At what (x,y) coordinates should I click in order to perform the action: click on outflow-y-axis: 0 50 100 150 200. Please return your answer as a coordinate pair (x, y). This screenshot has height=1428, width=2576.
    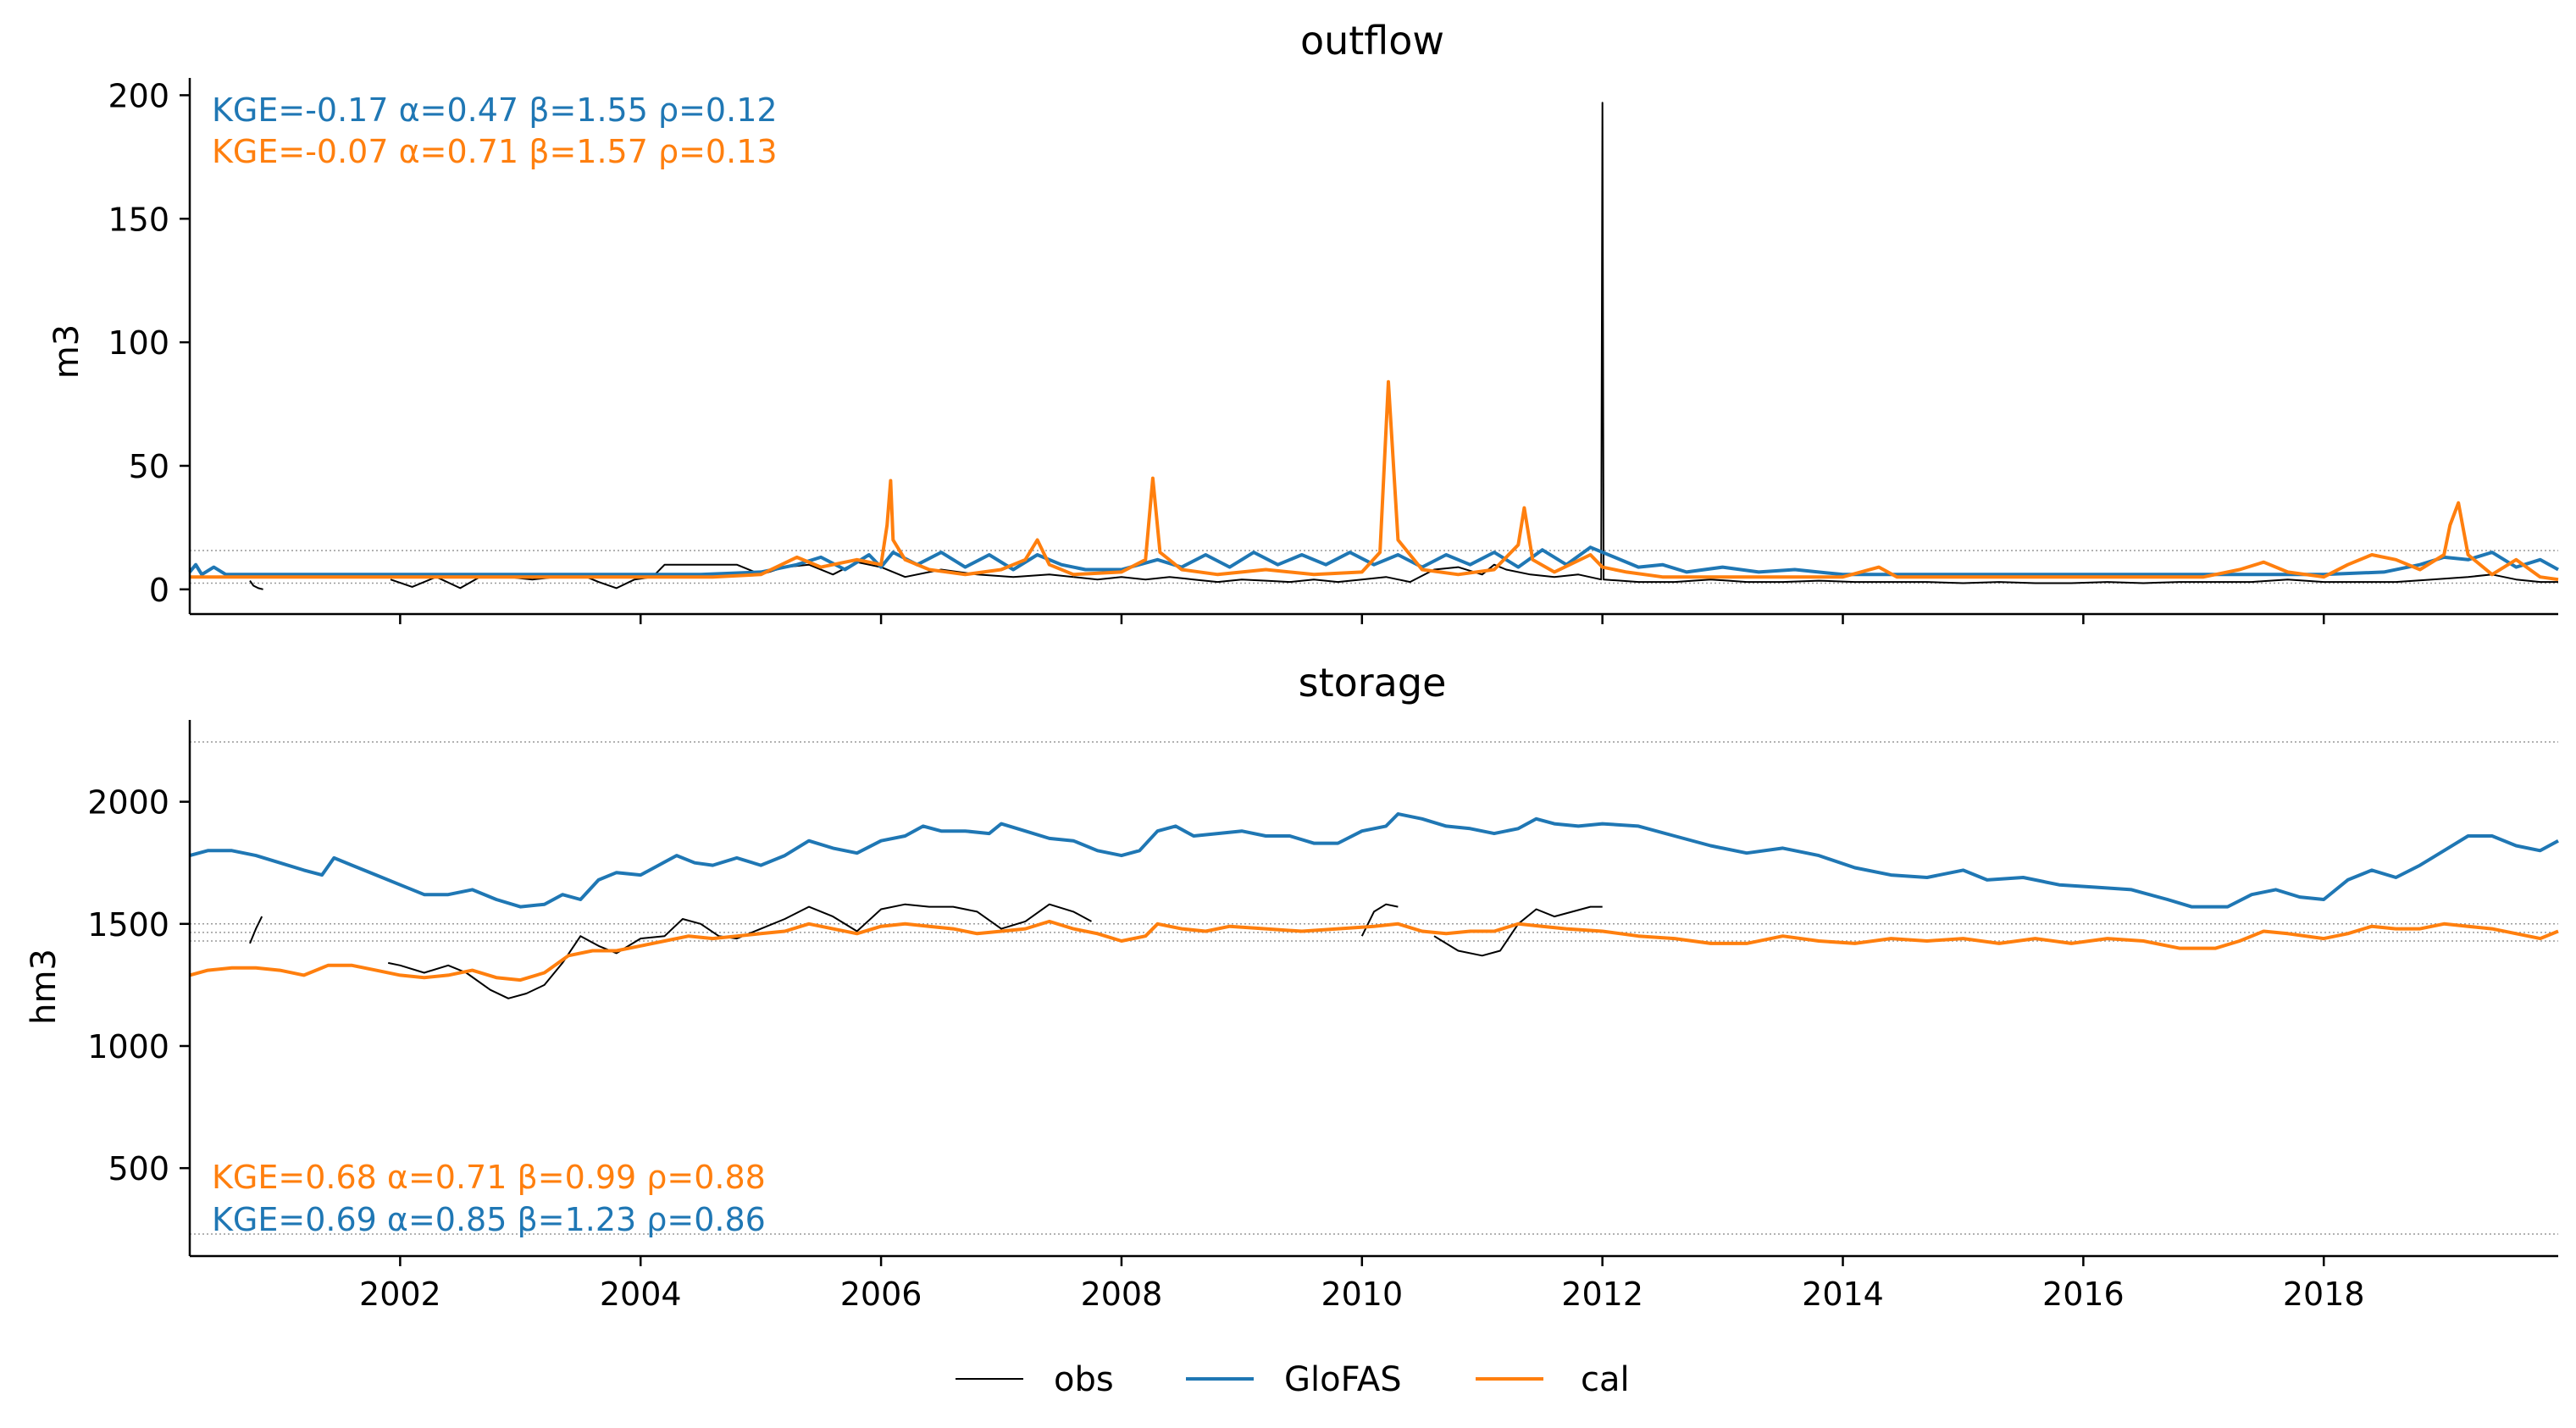
    Looking at the image, I should click on (149, 343).